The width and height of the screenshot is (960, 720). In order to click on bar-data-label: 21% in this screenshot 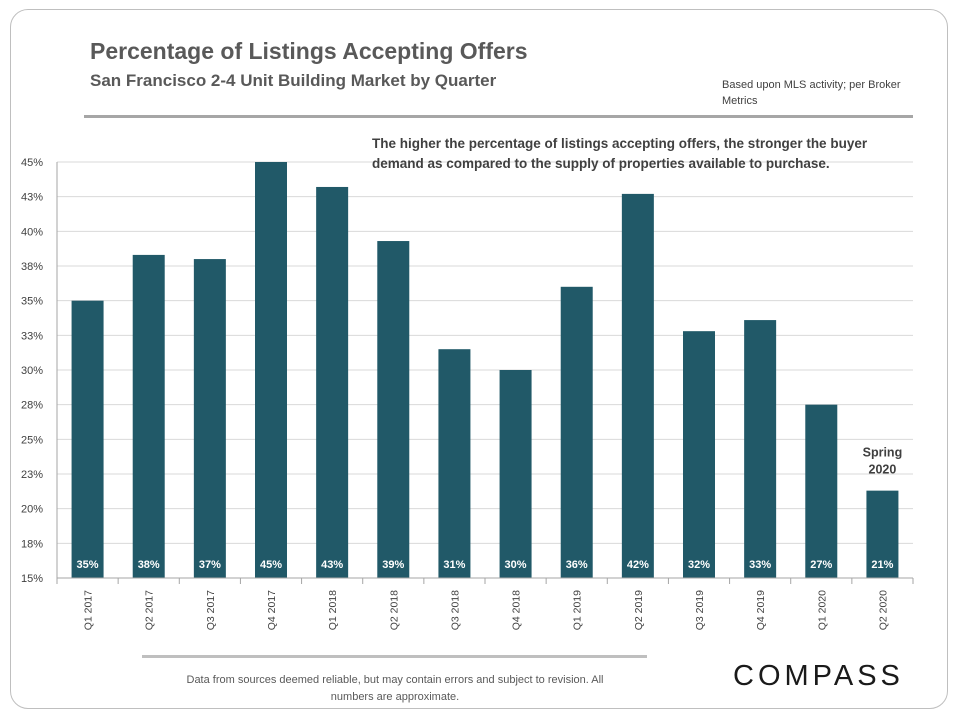, I will do `click(882, 565)`.